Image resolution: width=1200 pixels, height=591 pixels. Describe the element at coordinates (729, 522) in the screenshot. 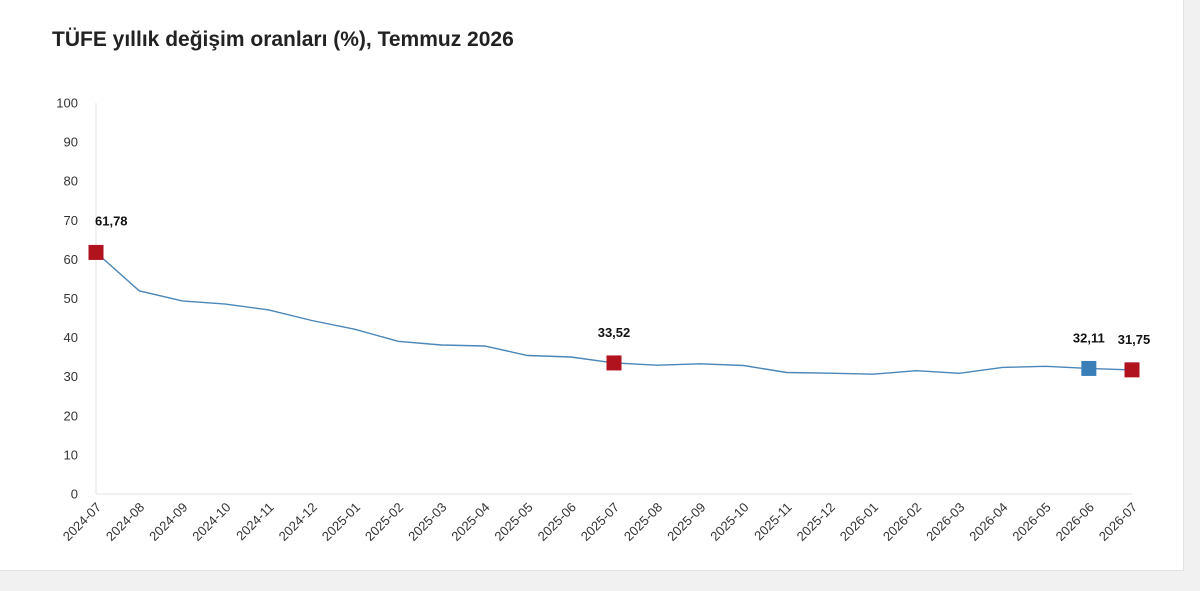

I see `x-tick-label: 2025-10` at that location.